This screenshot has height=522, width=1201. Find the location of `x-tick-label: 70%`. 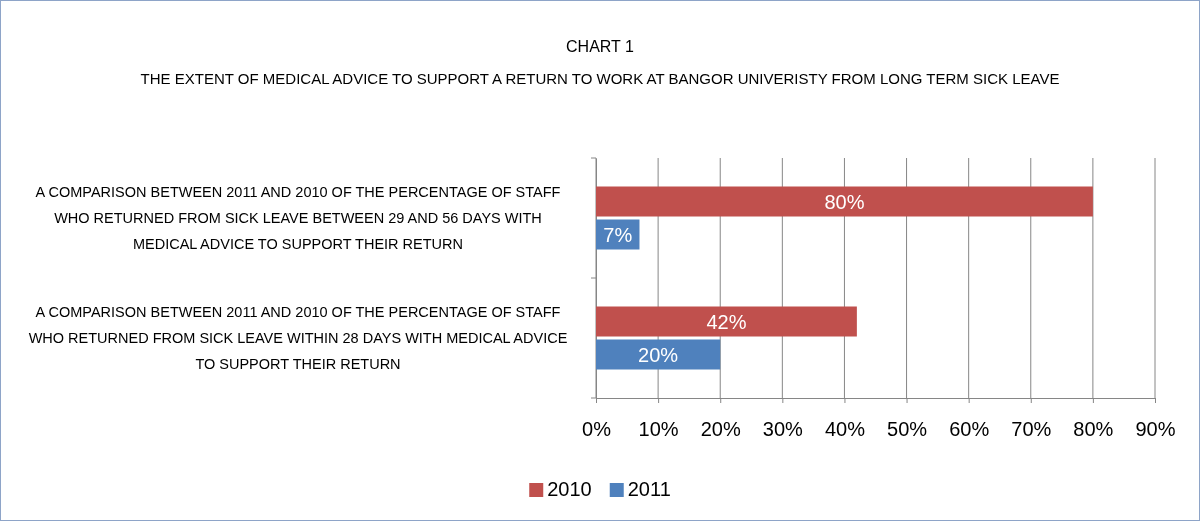

x-tick-label: 70% is located at coordinates (1031, 429).